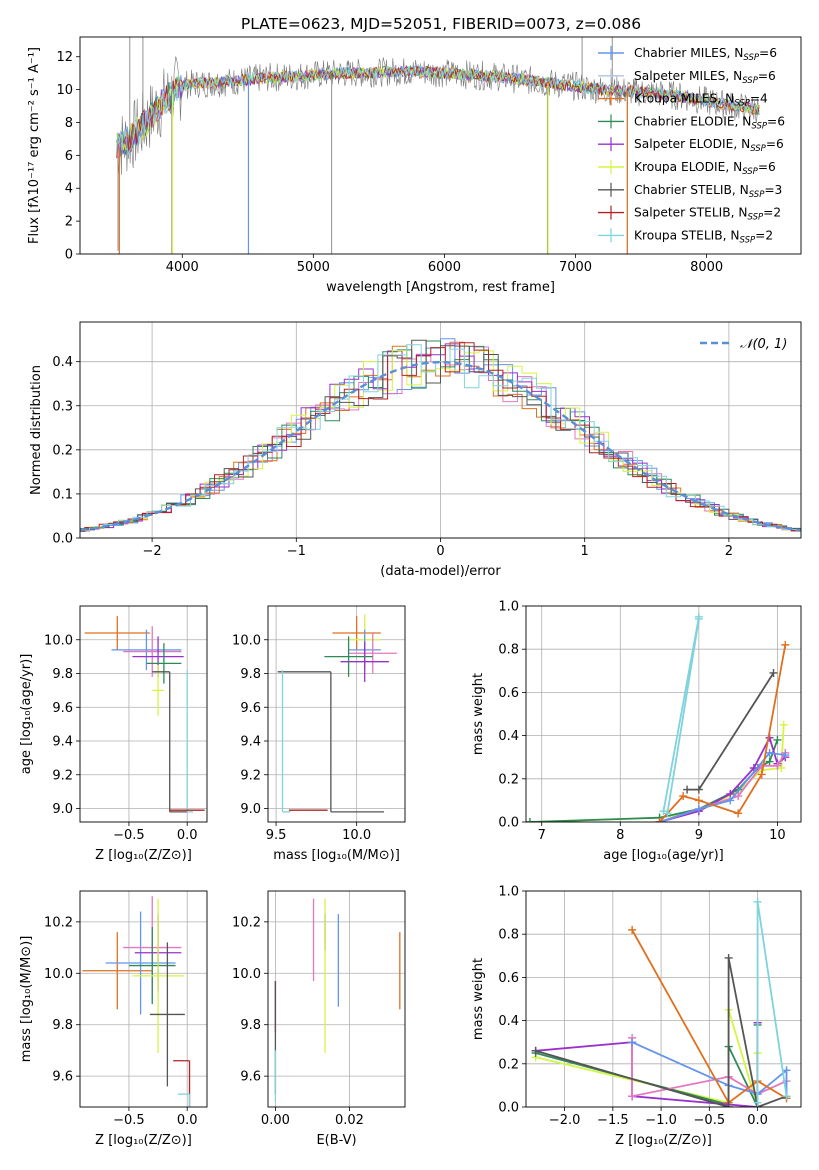  I want to click on x-tick-label: 6000, so click(444, 267).